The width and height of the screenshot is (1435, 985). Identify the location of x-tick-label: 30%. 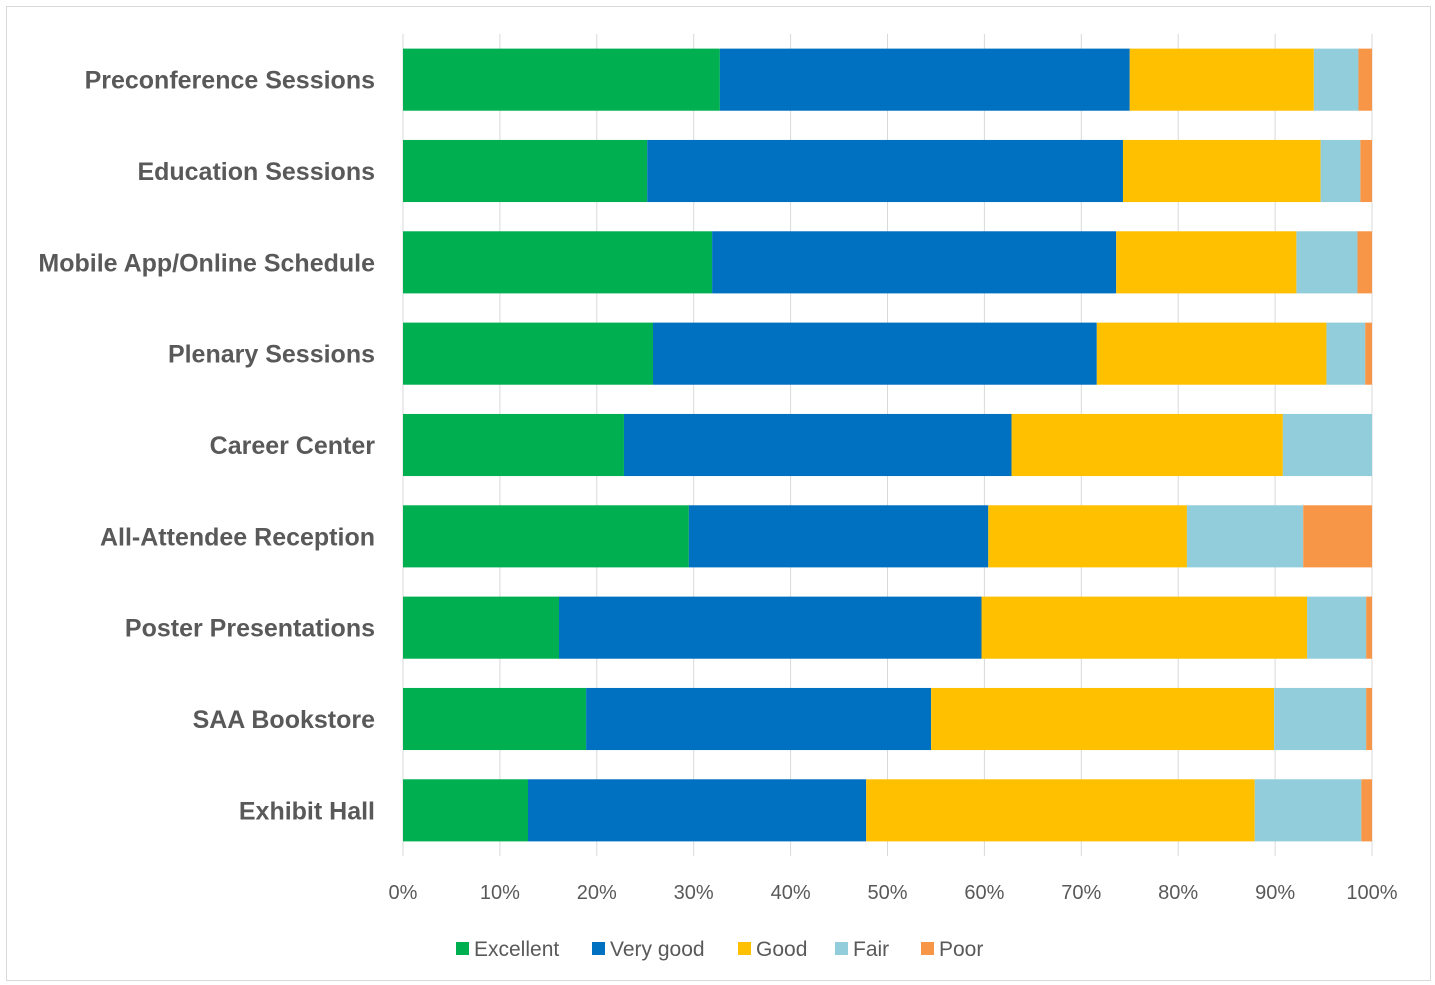
(694, 893).